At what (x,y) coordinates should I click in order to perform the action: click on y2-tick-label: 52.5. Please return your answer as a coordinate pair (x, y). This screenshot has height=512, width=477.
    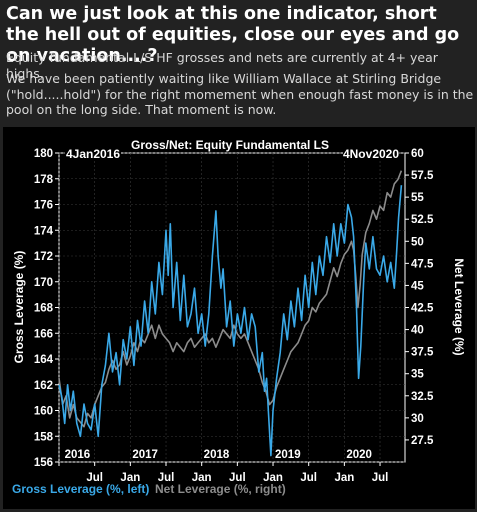
    Looking at the image, I should click on (422, 220).